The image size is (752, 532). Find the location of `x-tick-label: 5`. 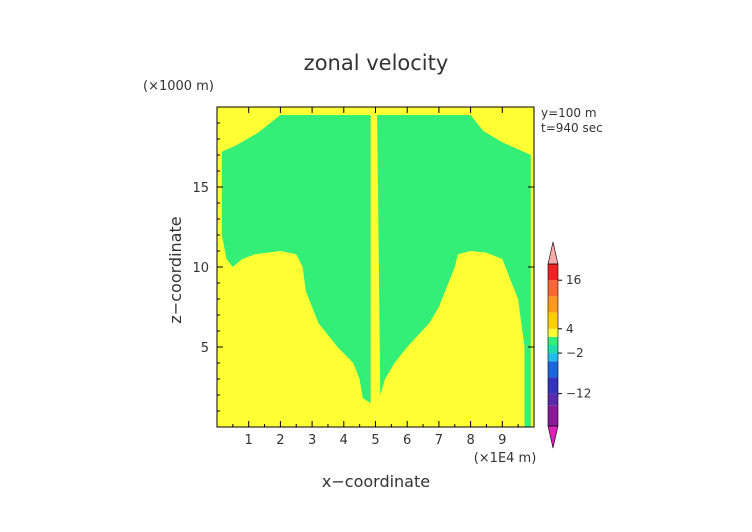

x-tick-label: 5 is located at coordinates (375, 440).